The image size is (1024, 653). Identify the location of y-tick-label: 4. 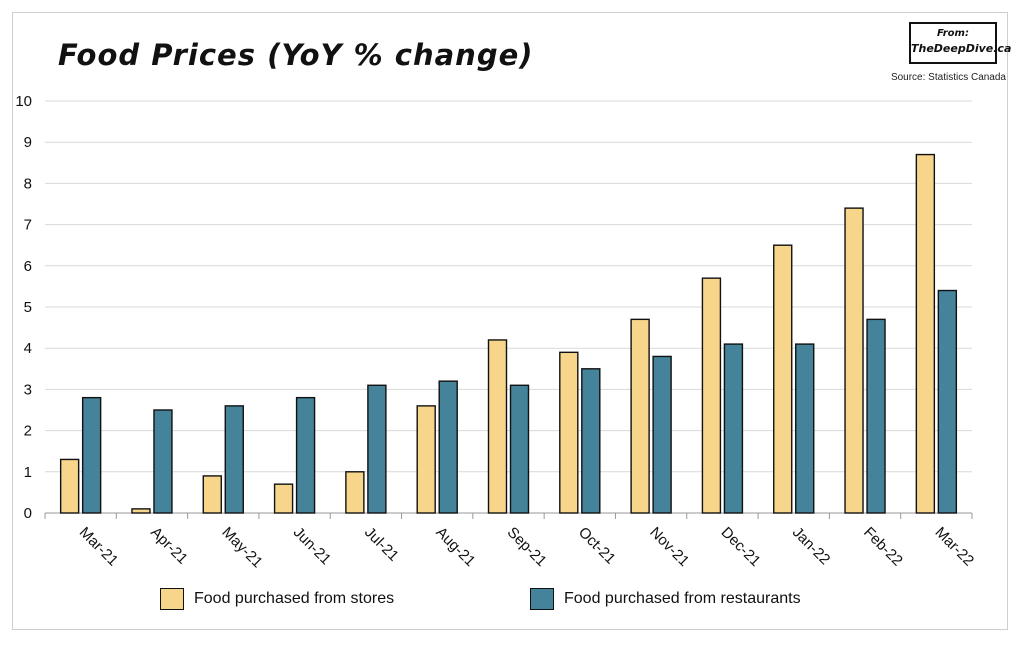
(28, 348).